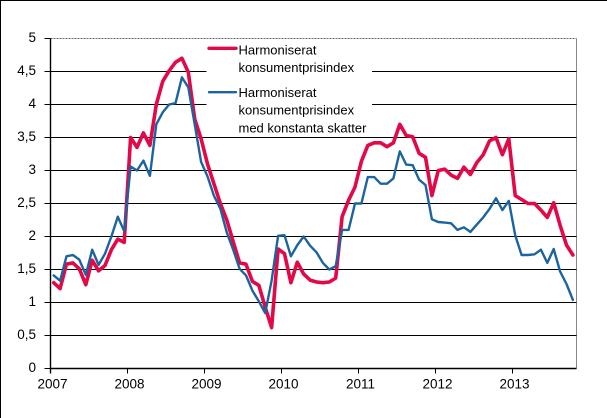 The width and height of the screenshot is (607, 418). What do you see at coordinates (129, 384) in the screenshot?
I see `svg-text: 2008` at bounding box center [129, 384].